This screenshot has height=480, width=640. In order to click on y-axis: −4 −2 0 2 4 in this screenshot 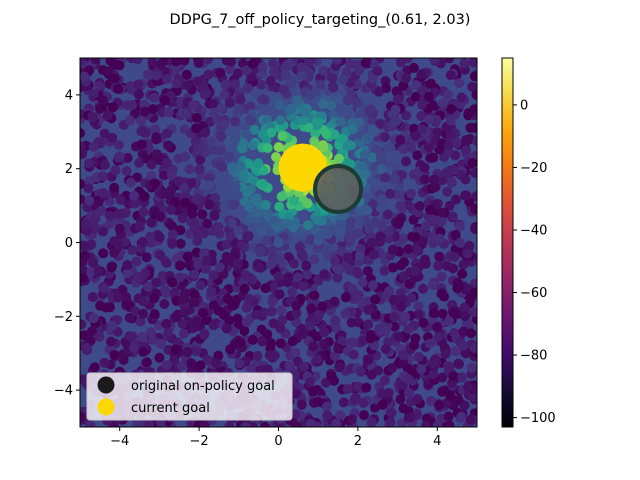, I will do `click(67, 243)`.